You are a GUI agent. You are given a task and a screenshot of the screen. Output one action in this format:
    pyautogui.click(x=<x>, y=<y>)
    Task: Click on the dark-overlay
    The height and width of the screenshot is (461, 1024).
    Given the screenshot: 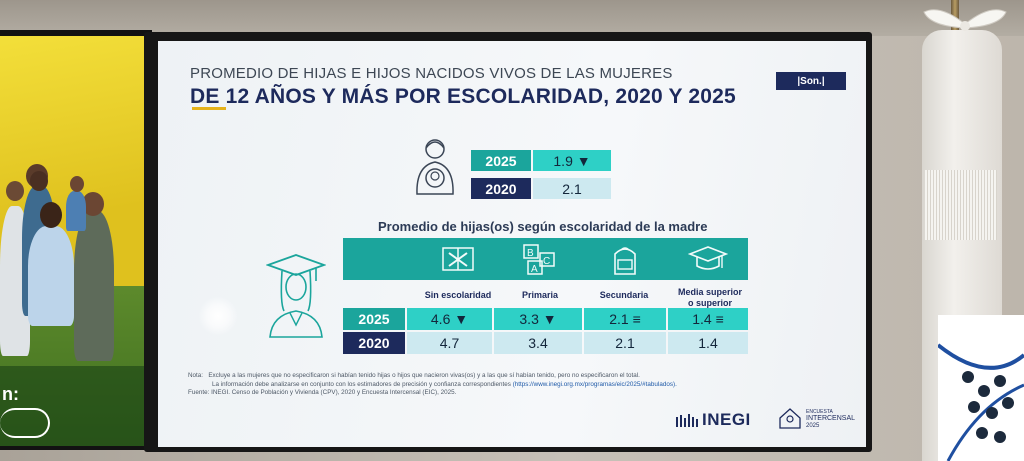 What is the action you would take?
    pyautogui.click(x=73, y=406)
    